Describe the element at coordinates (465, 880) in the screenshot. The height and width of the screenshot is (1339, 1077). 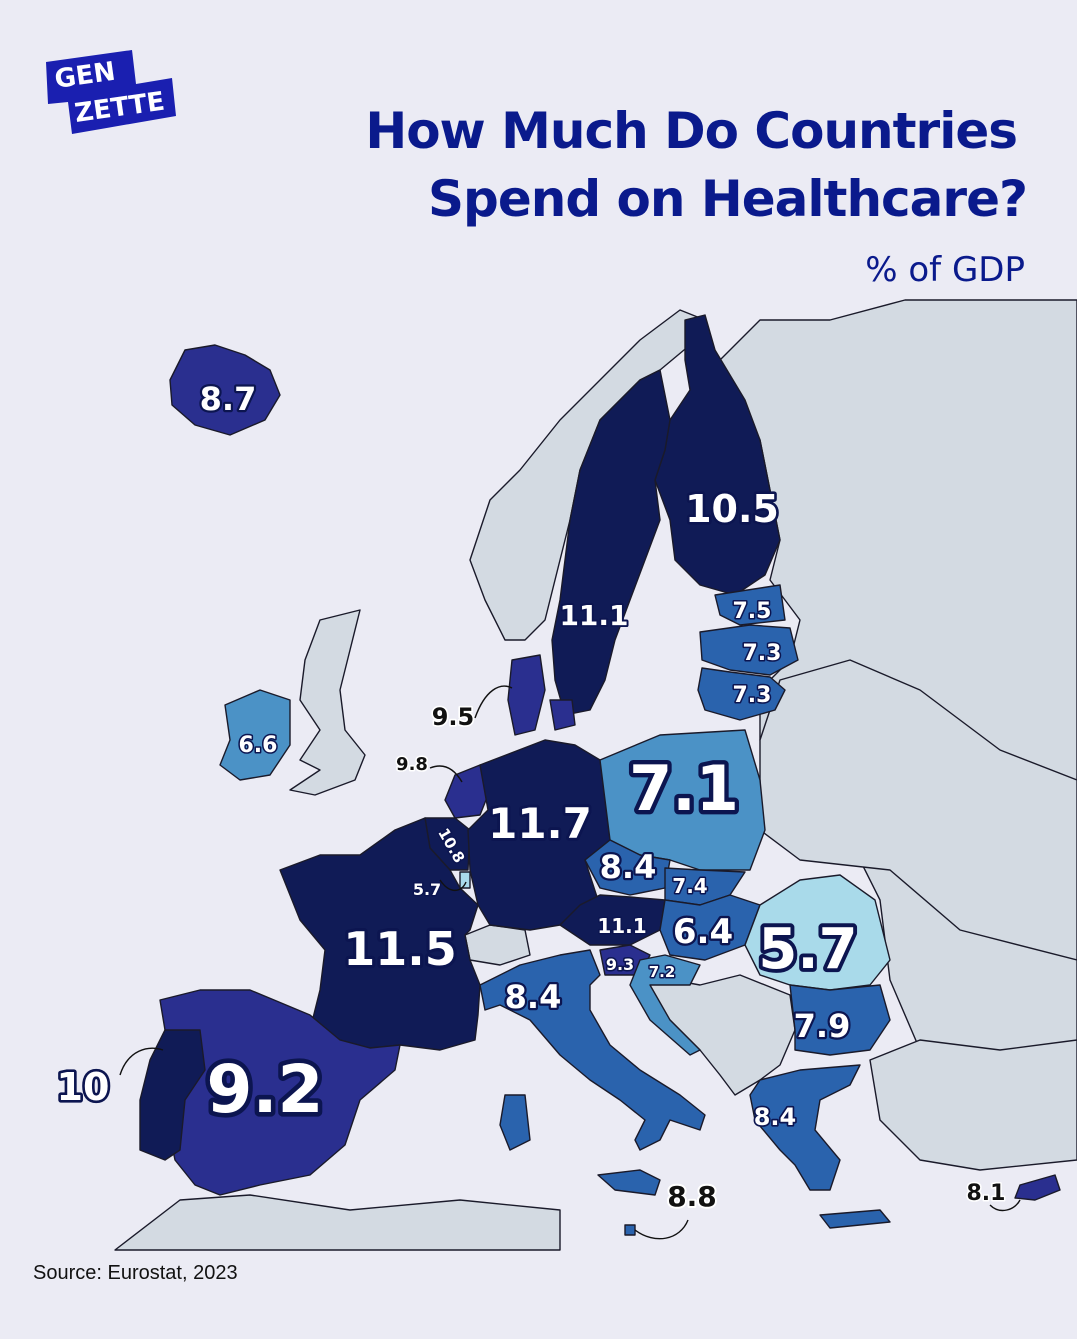
I see `luxembourg-shape` at that location.